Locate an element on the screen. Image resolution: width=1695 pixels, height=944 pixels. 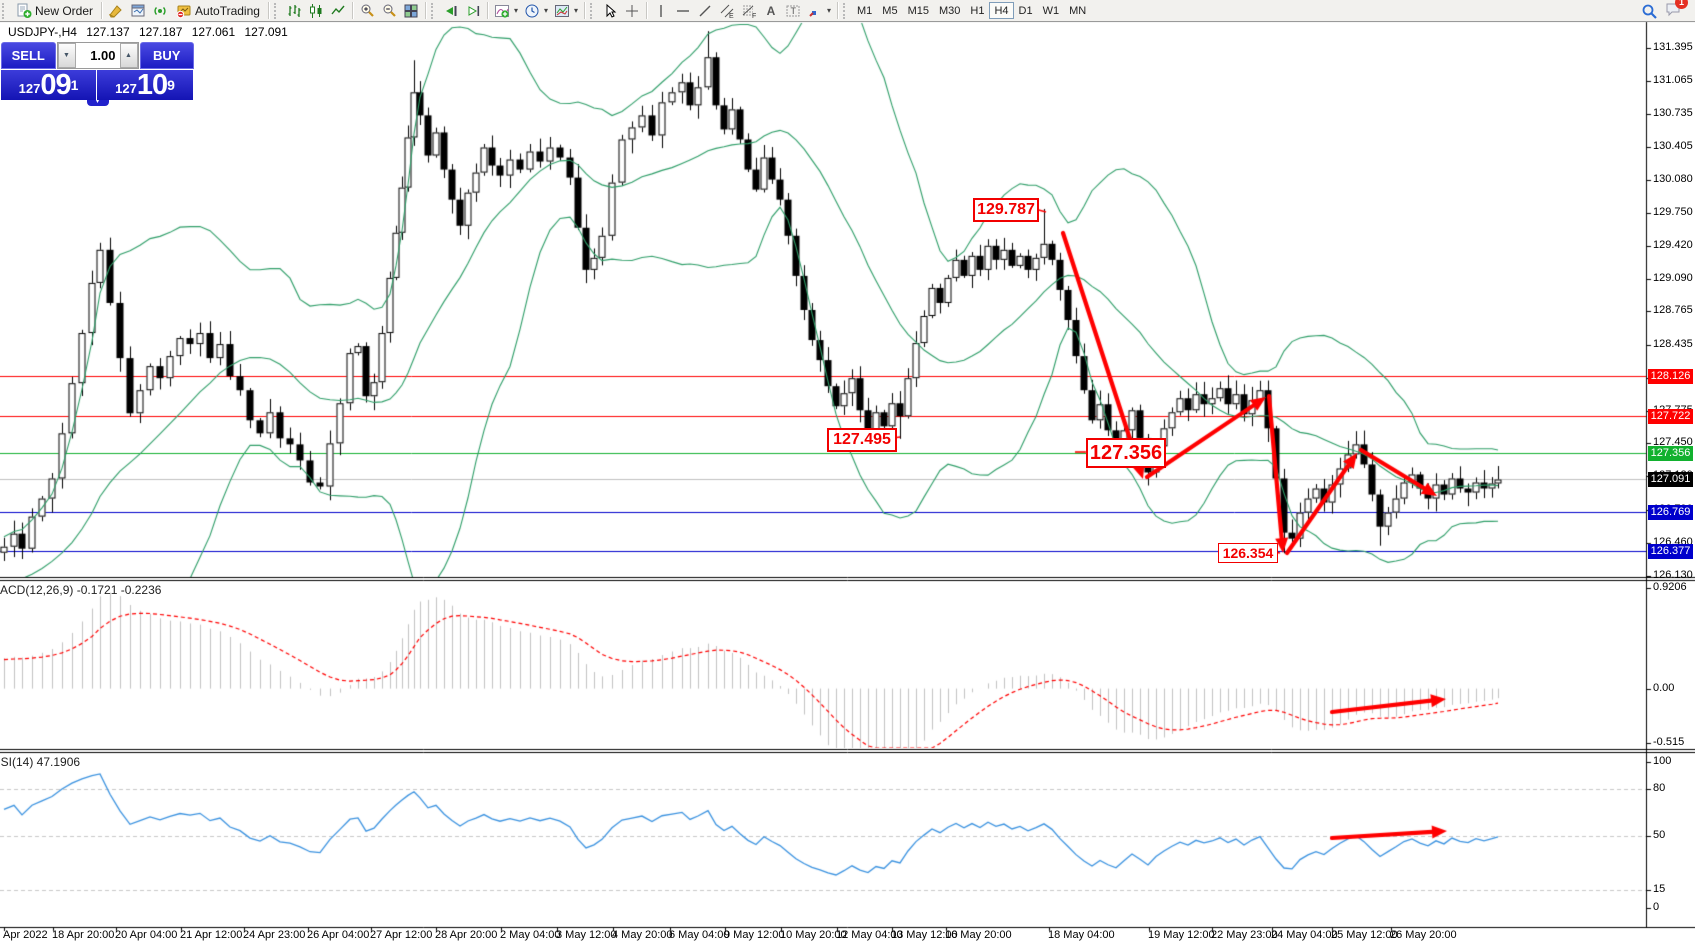
svg-text: F is located at coordinates (754, 16).